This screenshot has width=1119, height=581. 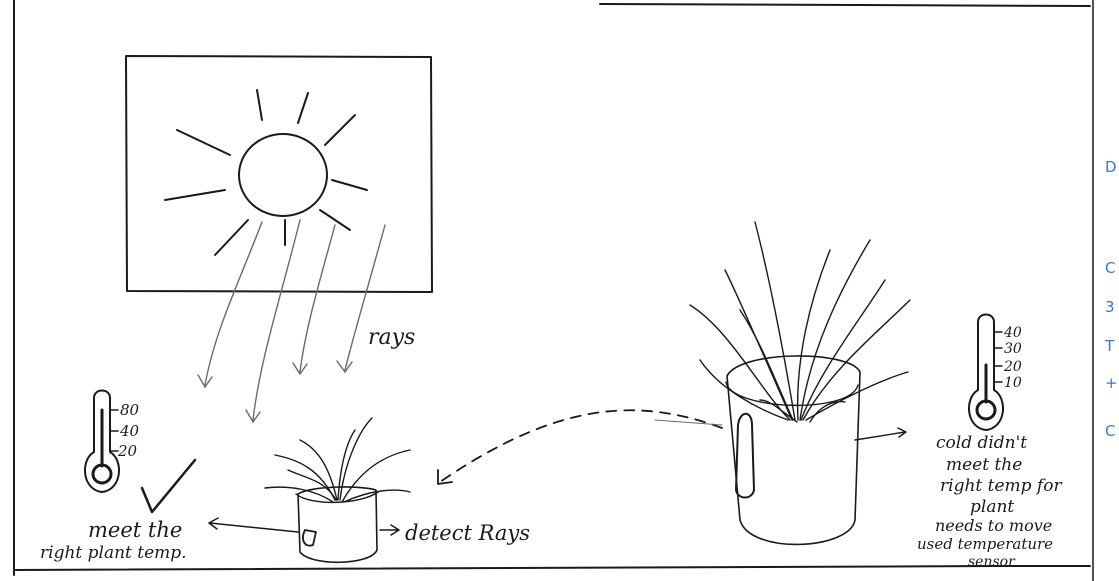 What do you see at coordinates (782, 383) in the screenshot?
I see `large-plant-icon` at bounding box center [782, 383].